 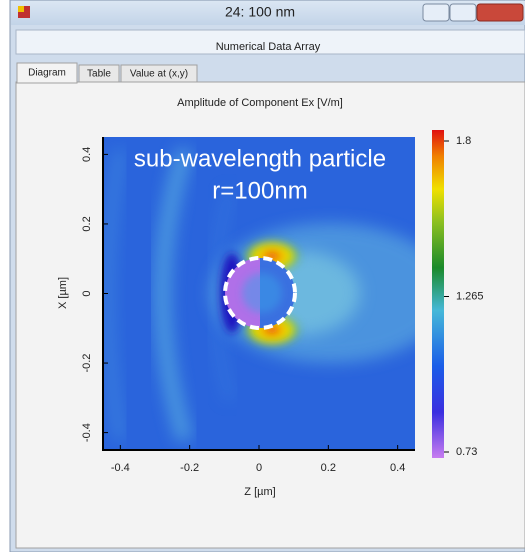 I want to click on tab-active, so click(x=47, y=73).